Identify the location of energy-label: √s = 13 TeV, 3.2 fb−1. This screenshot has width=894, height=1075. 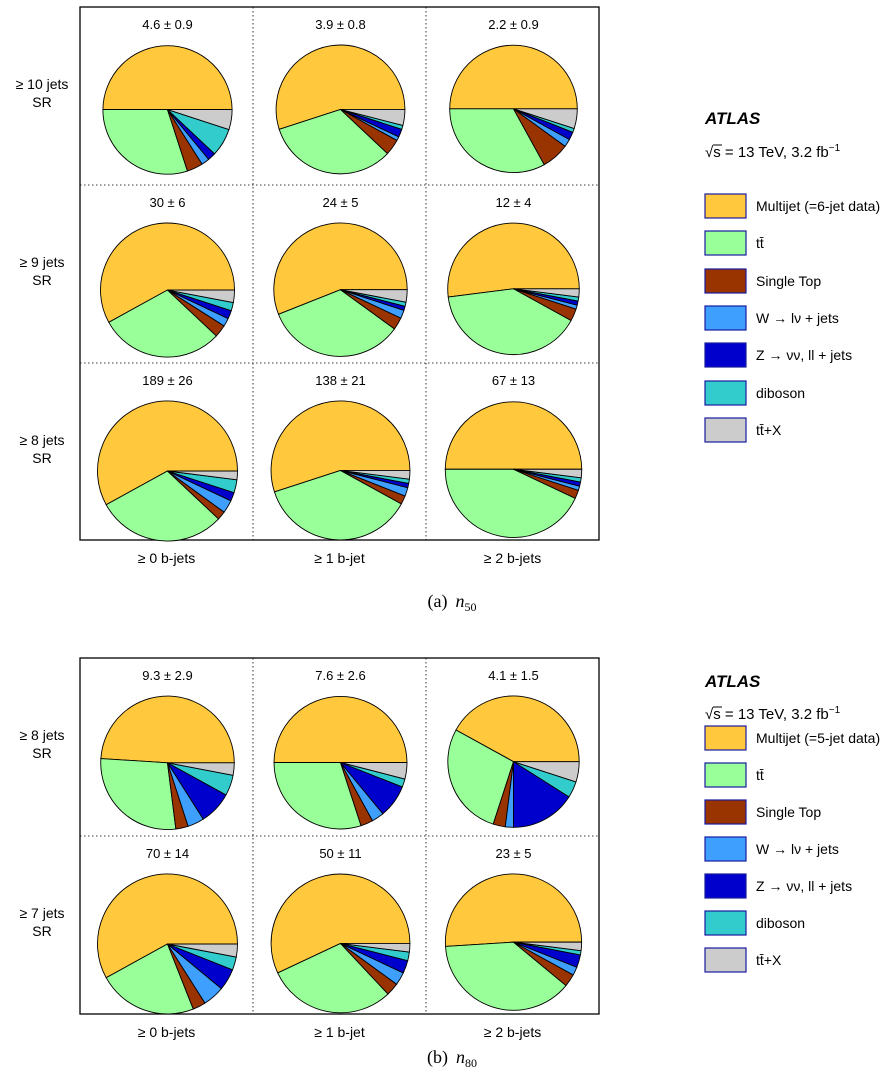
(773, 152).